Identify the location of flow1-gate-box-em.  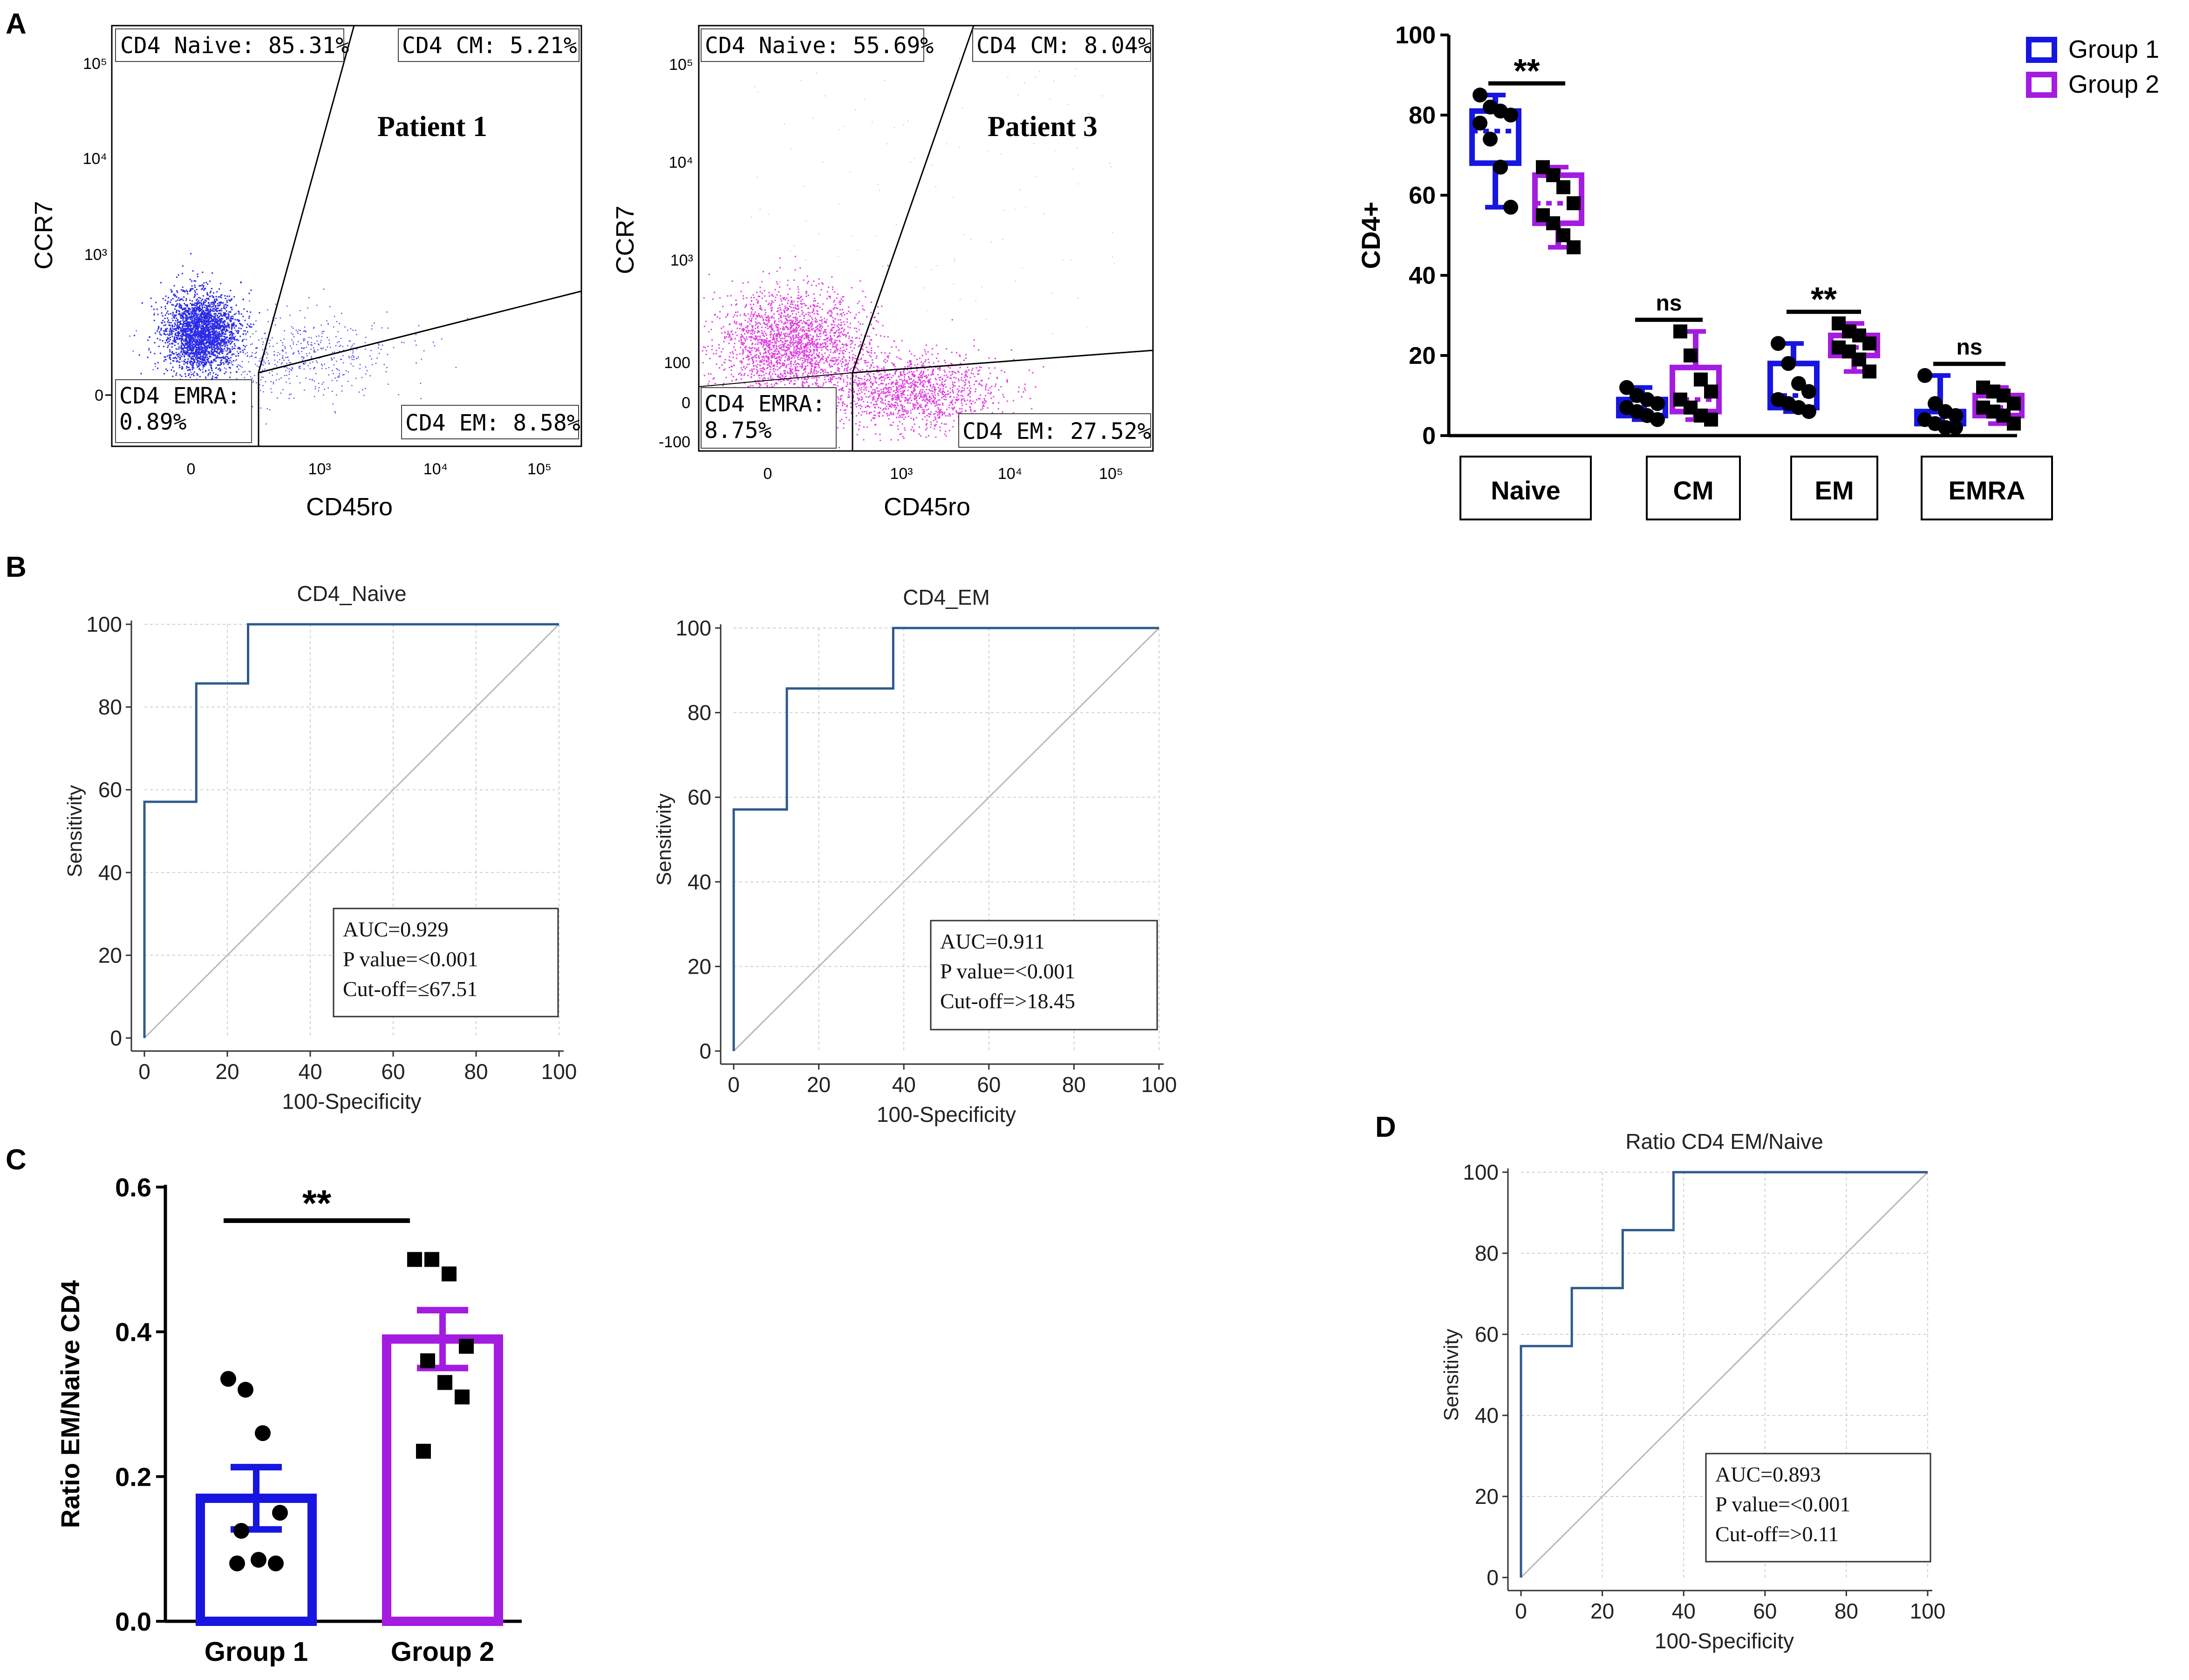
(490, 422).